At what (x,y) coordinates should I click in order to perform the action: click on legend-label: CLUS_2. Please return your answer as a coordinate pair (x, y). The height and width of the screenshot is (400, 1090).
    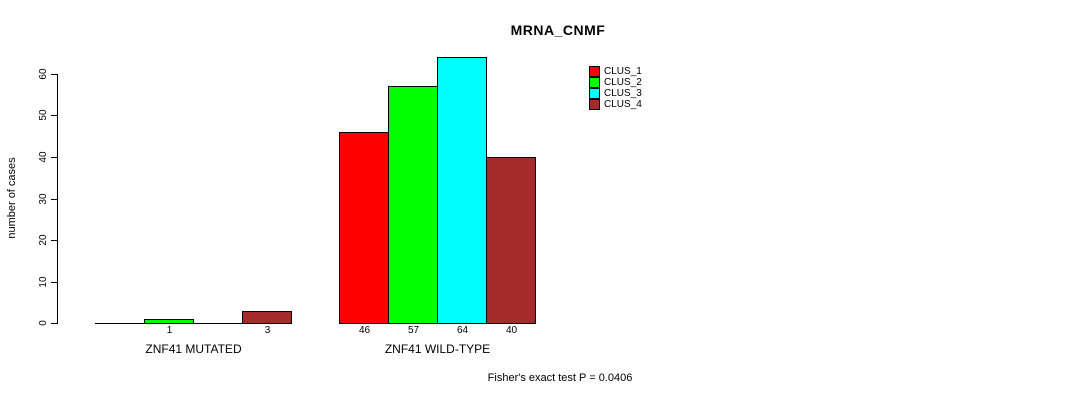
    Looking at the image, I should click on (623, 82).